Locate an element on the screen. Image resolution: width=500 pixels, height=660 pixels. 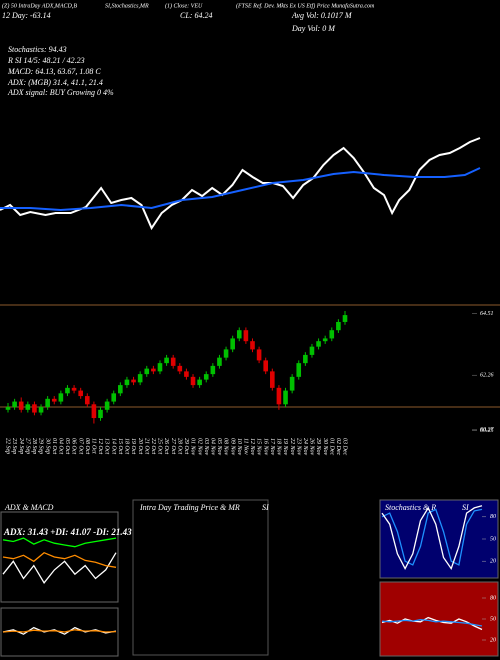
x-tick-label: 12 Nov is located at coordinates (252, 447).